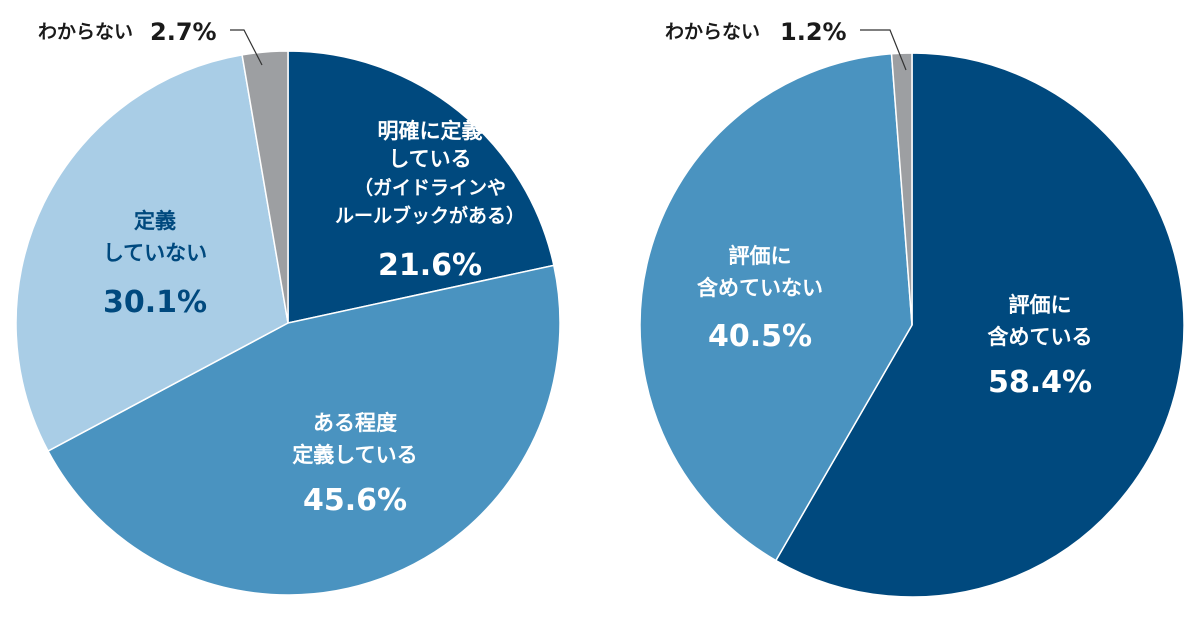 The image size is (1200, 618). Describe the element at coordinates (429, 159) in the screenshot. I see `slice-label-0-0-line-1: している` at that location.